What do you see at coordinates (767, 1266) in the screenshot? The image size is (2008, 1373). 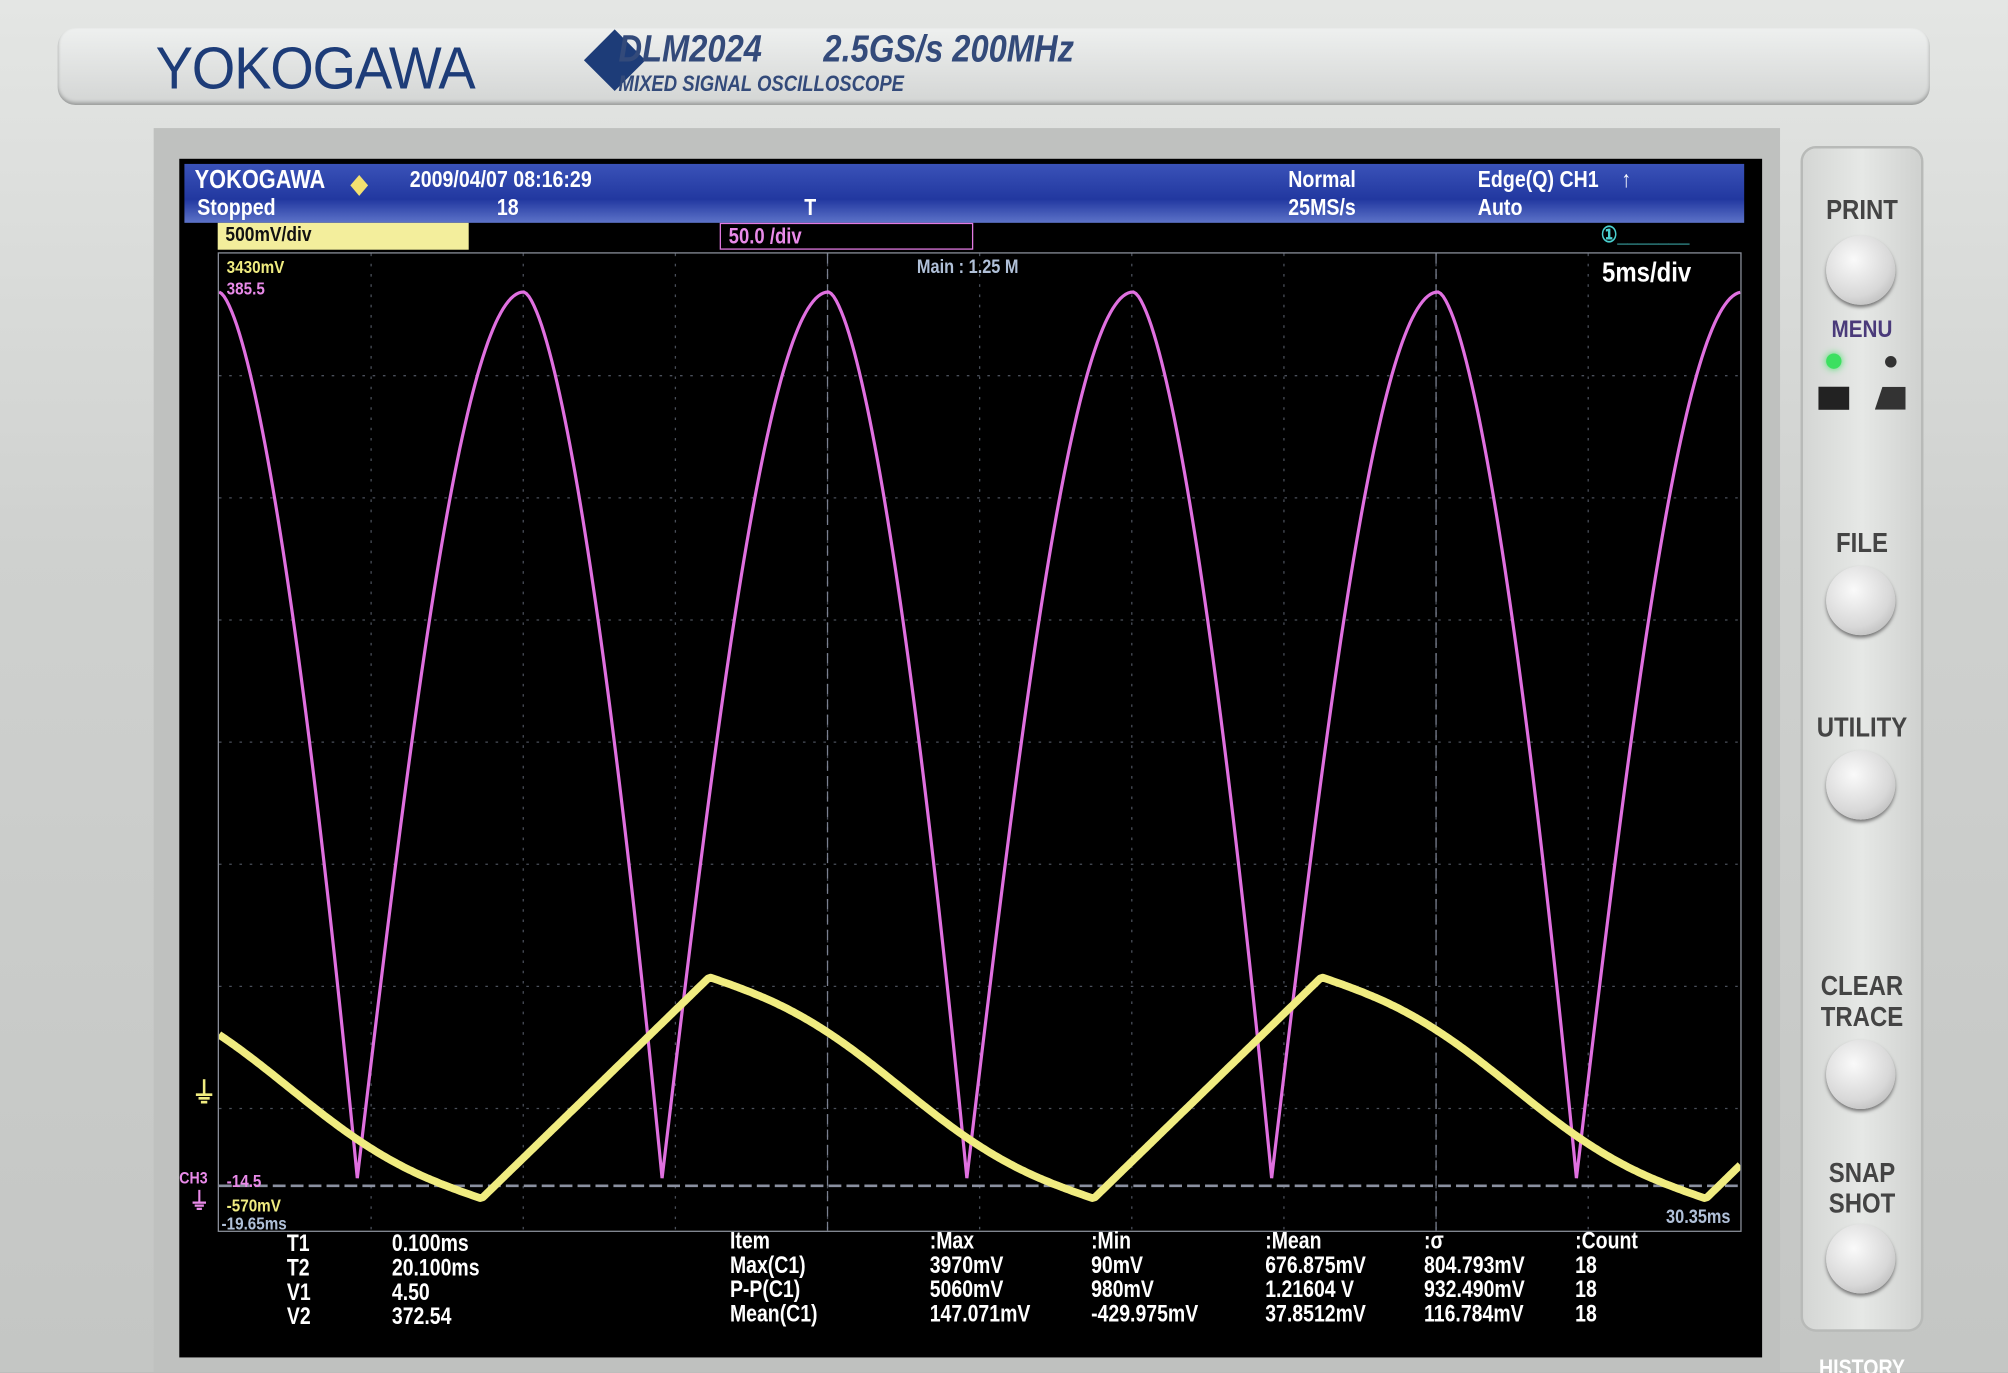 I see `stats-cell: Max(C1)` at bounding box center [767, 1266].